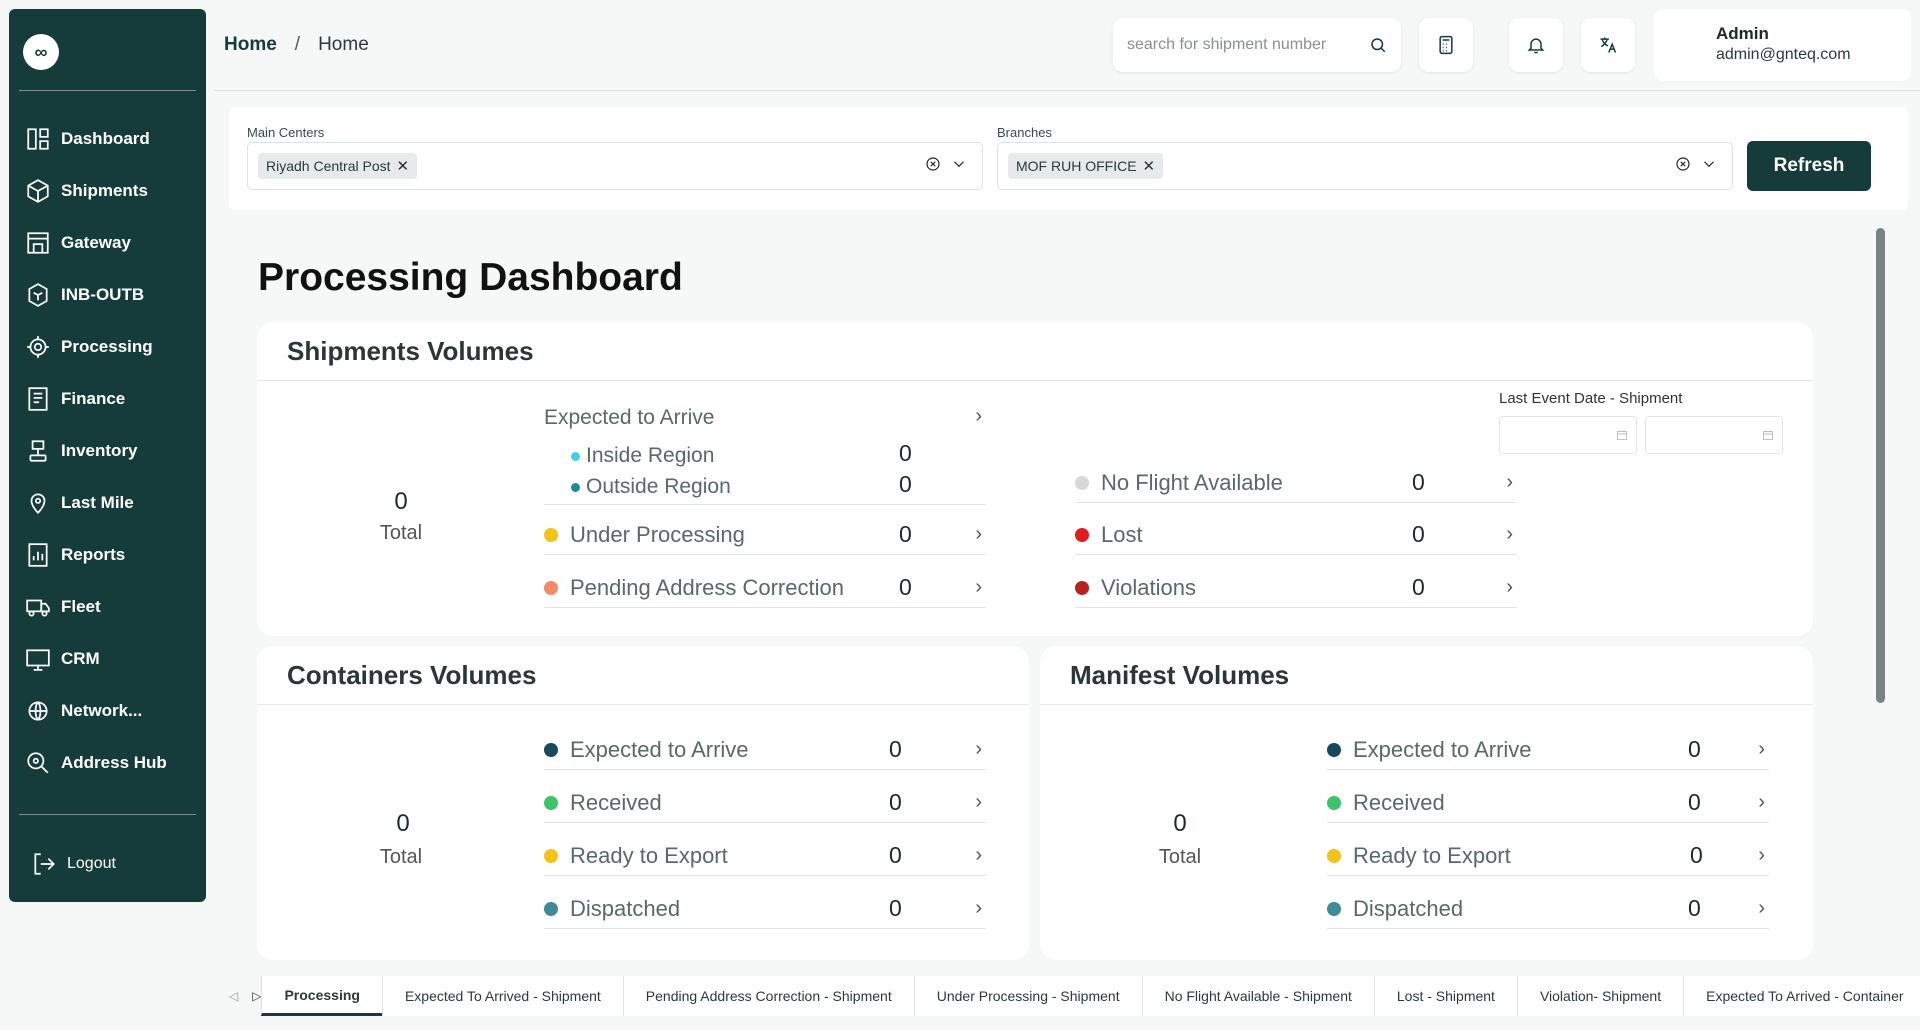 The image size is (1920, 1030). Describe the element at coordinates (1067, 90) in the screenshot. I see `header-divider` at that location.